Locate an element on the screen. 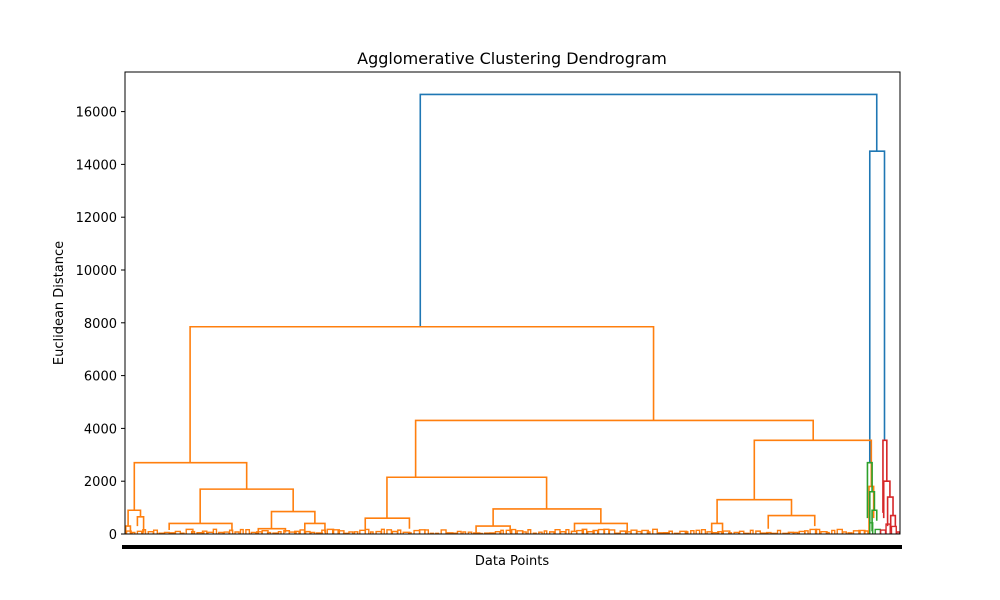 The image size is (1000, 600). chart-title: Agglomerative Clustering Dendrogram is located at coordinates (512, 58).